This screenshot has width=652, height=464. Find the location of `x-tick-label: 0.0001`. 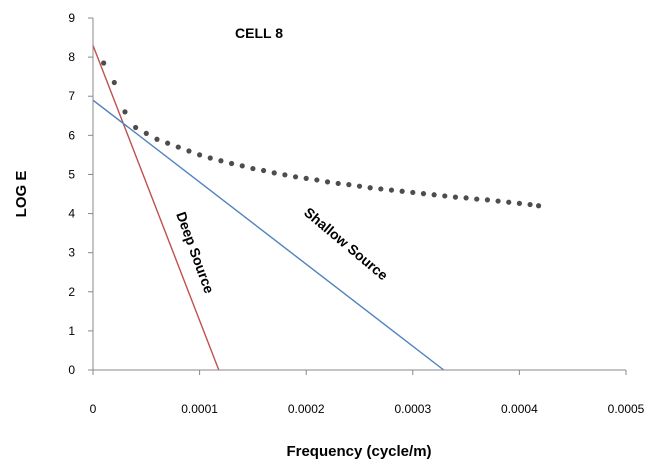

x-tick-label: 0.0001 is located at coordinates (199, 409).